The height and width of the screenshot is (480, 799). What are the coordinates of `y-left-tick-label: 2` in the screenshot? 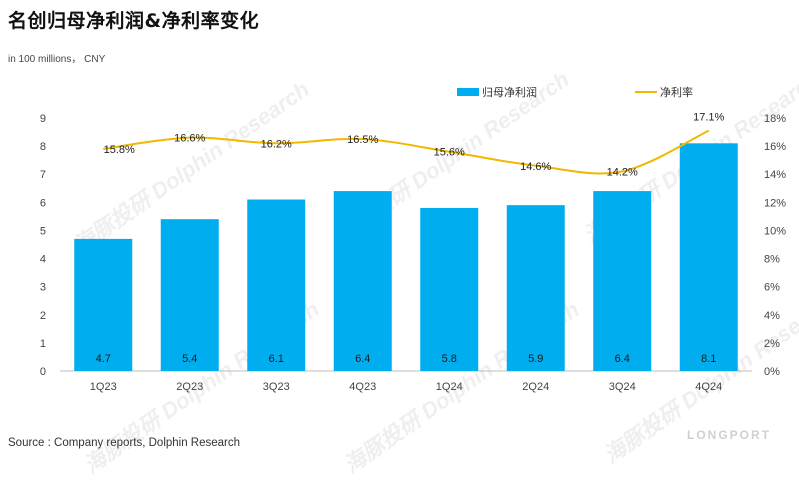 It's located at (43, 316).